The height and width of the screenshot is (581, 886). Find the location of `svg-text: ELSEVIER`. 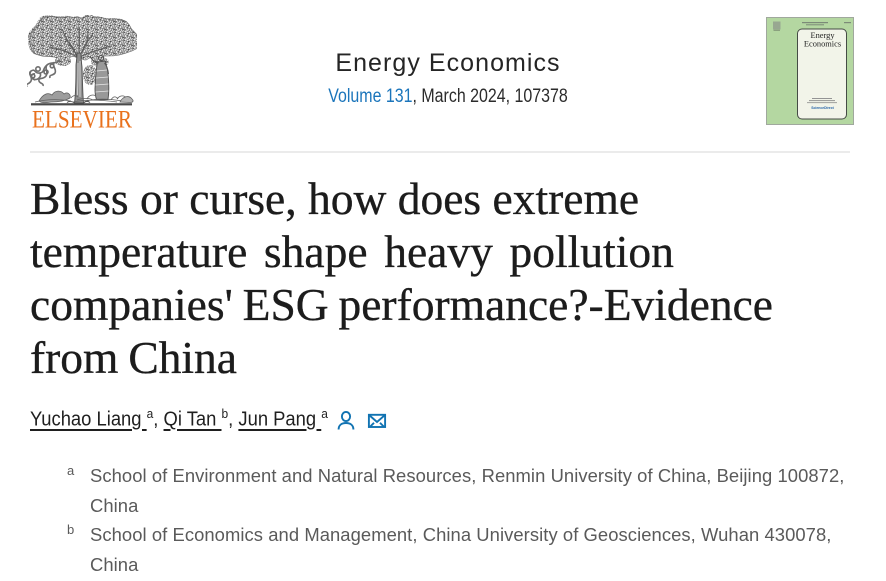

svg-text: ELSEVIER is located at coordinates (82, 119).